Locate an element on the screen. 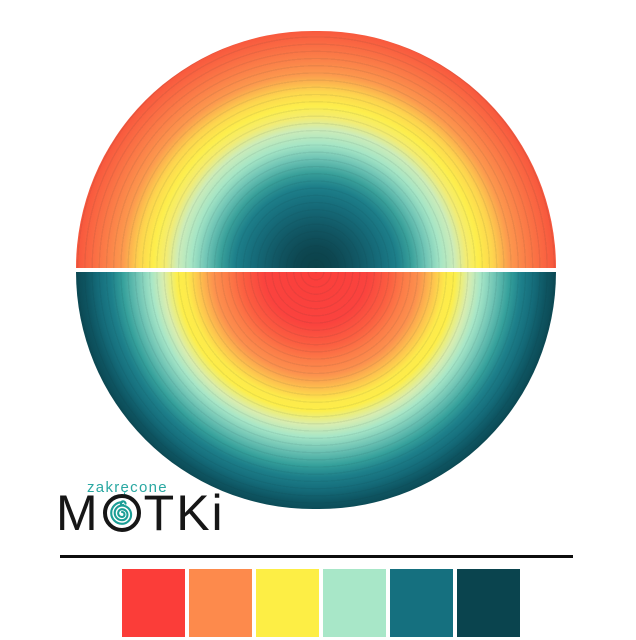  palette-swatch-orange is located at coordinates (220, 603).